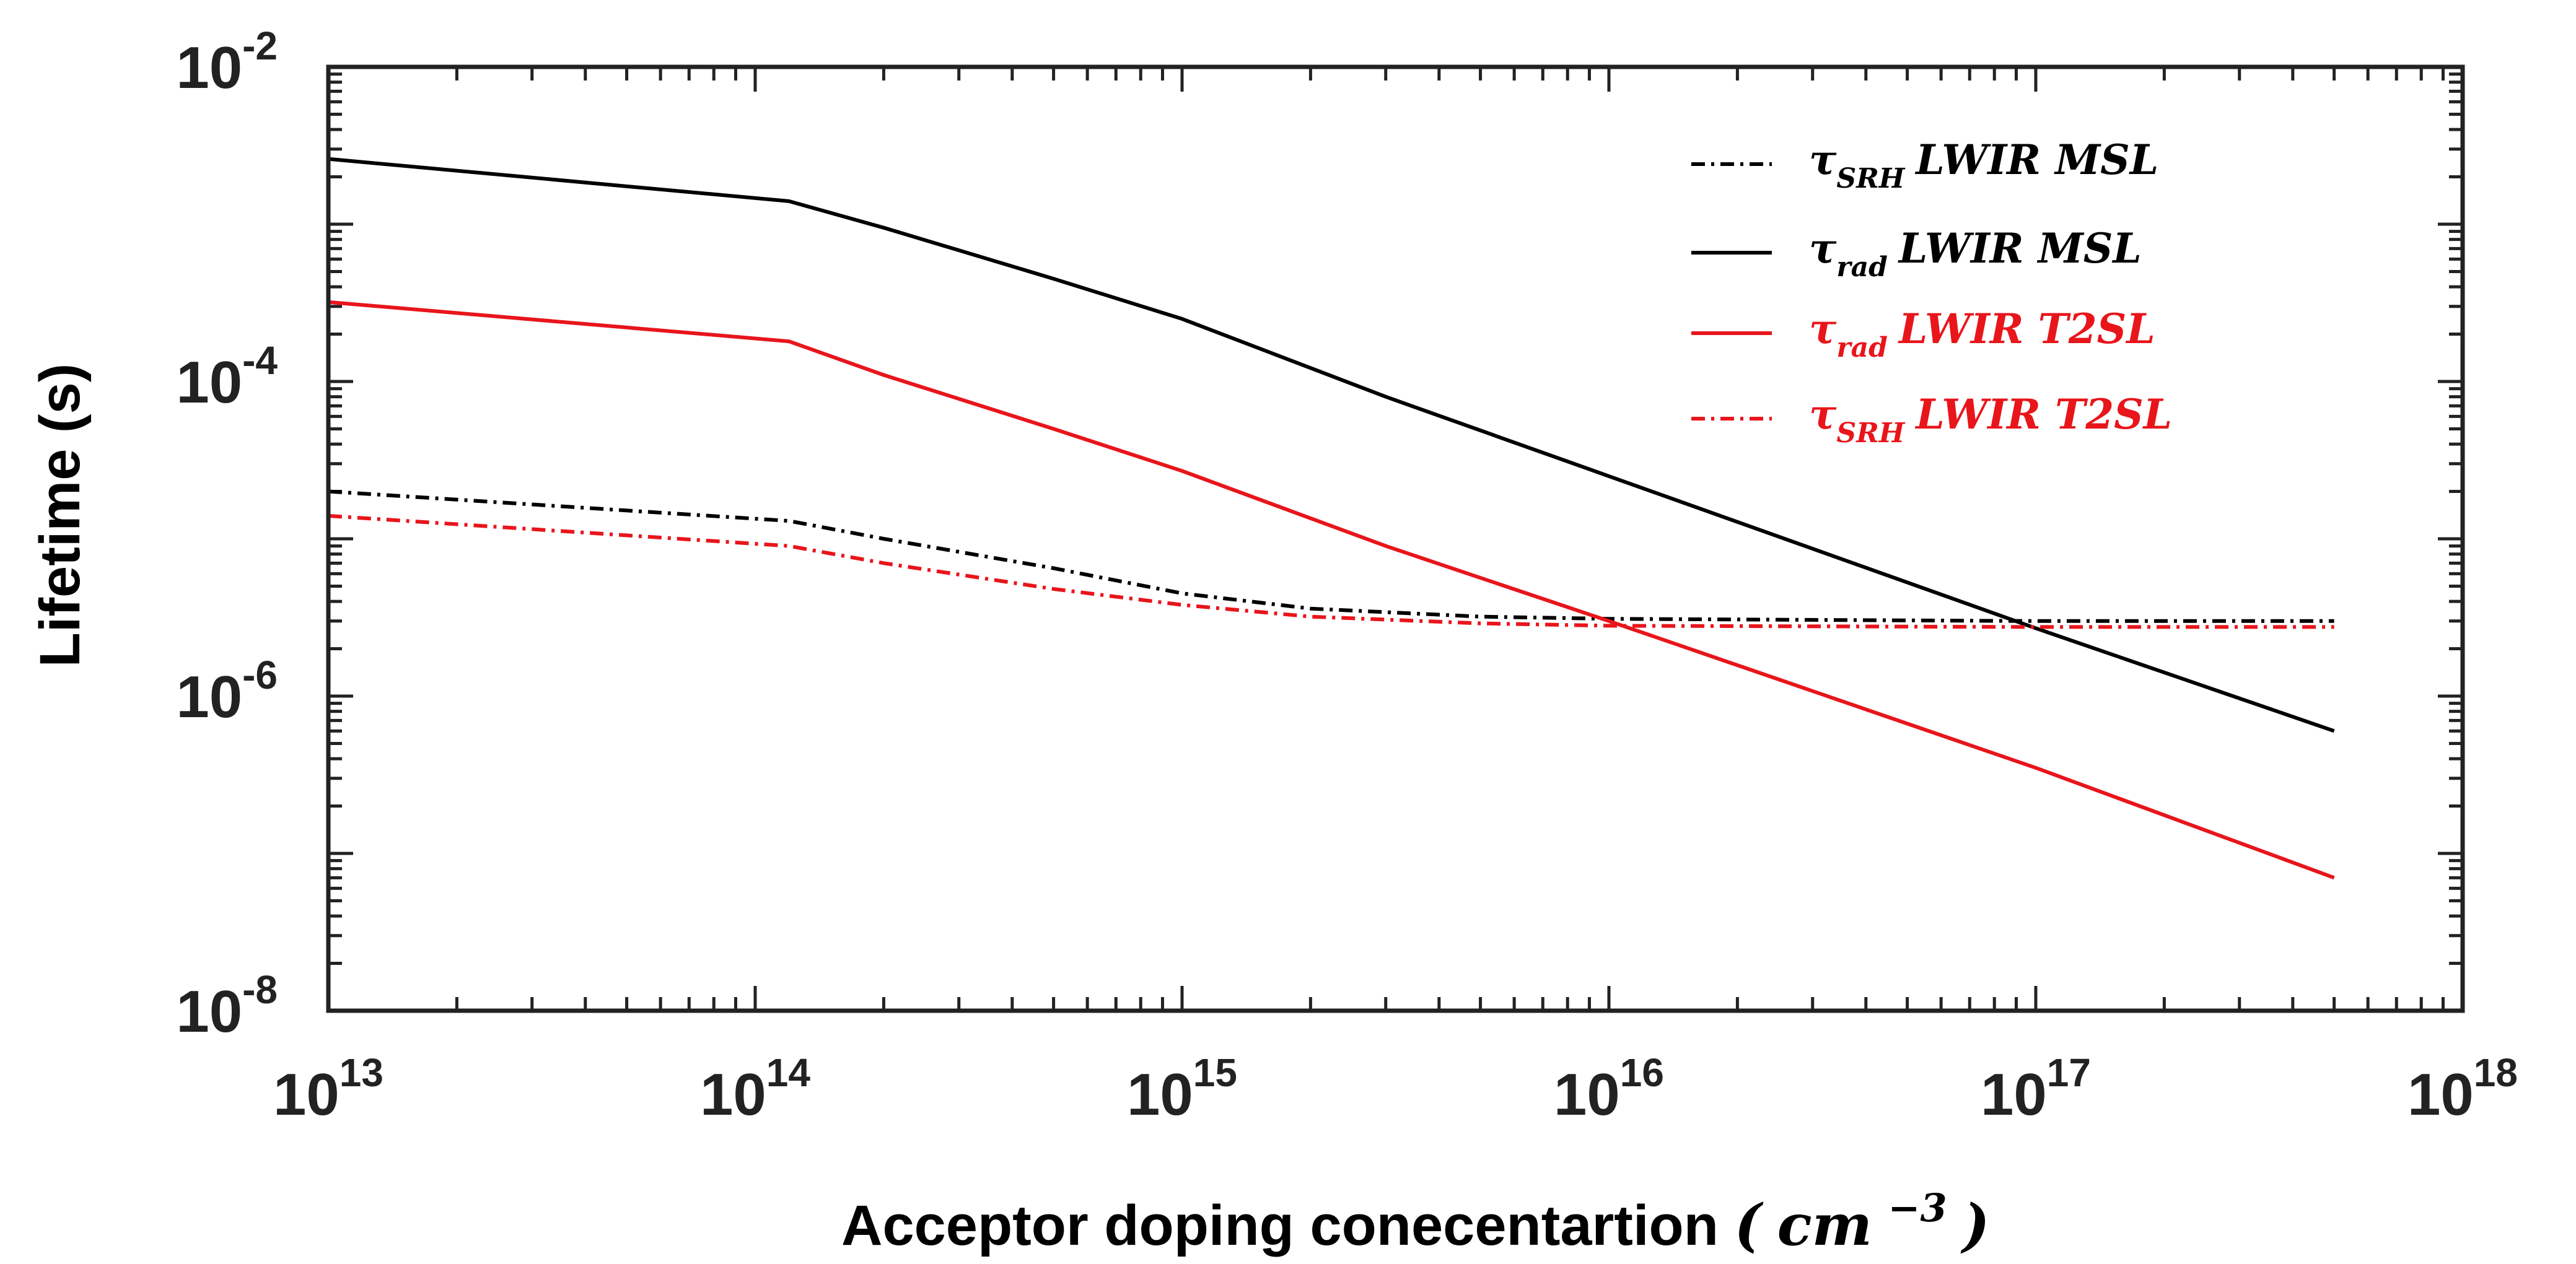  I want to click on y-tick-label: 10⁻⁸, so click(227, 1006).